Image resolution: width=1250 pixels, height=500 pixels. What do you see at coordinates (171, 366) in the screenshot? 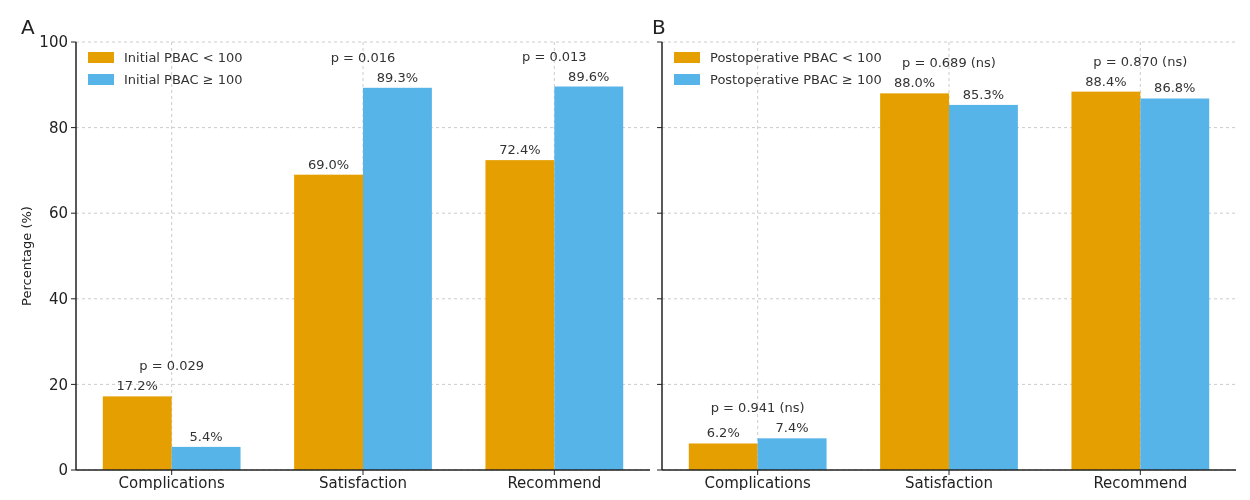
I see `annotation: p = 0.029` at bounding box center [171, 366].